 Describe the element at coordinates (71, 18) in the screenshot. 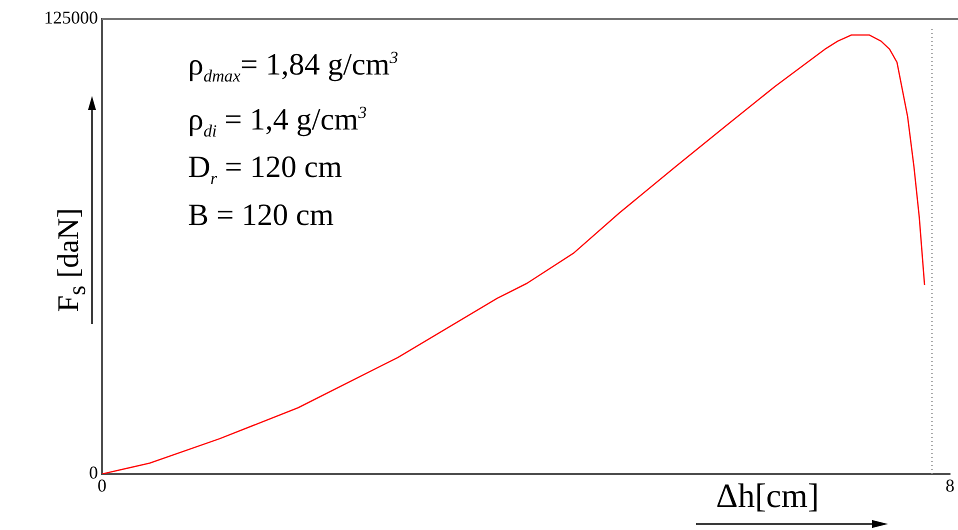

I see `y-tick-label: 125000` at that location.